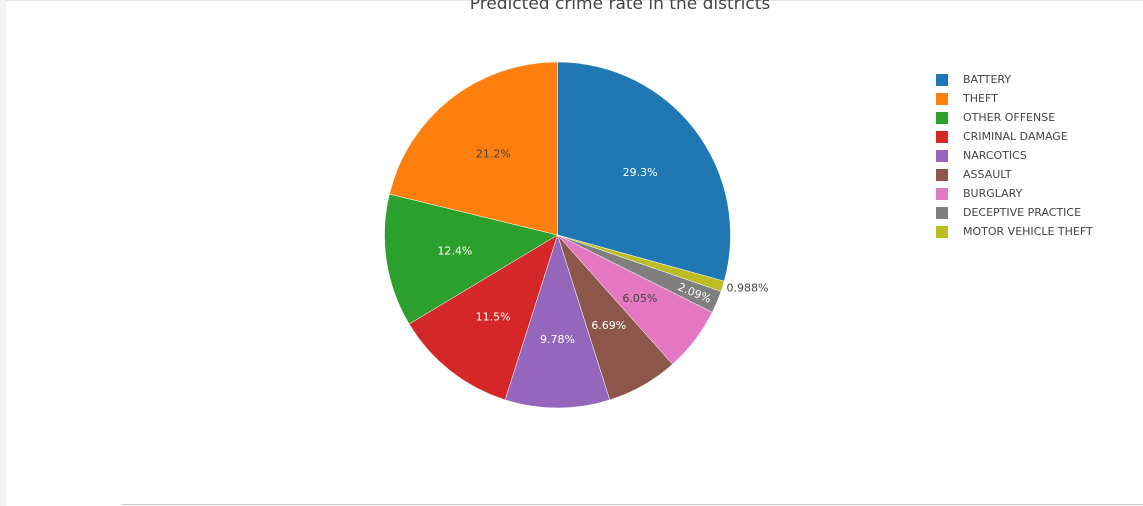  Describe the element at coordinates (608, 325) in the screenshot. I see `slice-label-assault: 6.69%` at that location.